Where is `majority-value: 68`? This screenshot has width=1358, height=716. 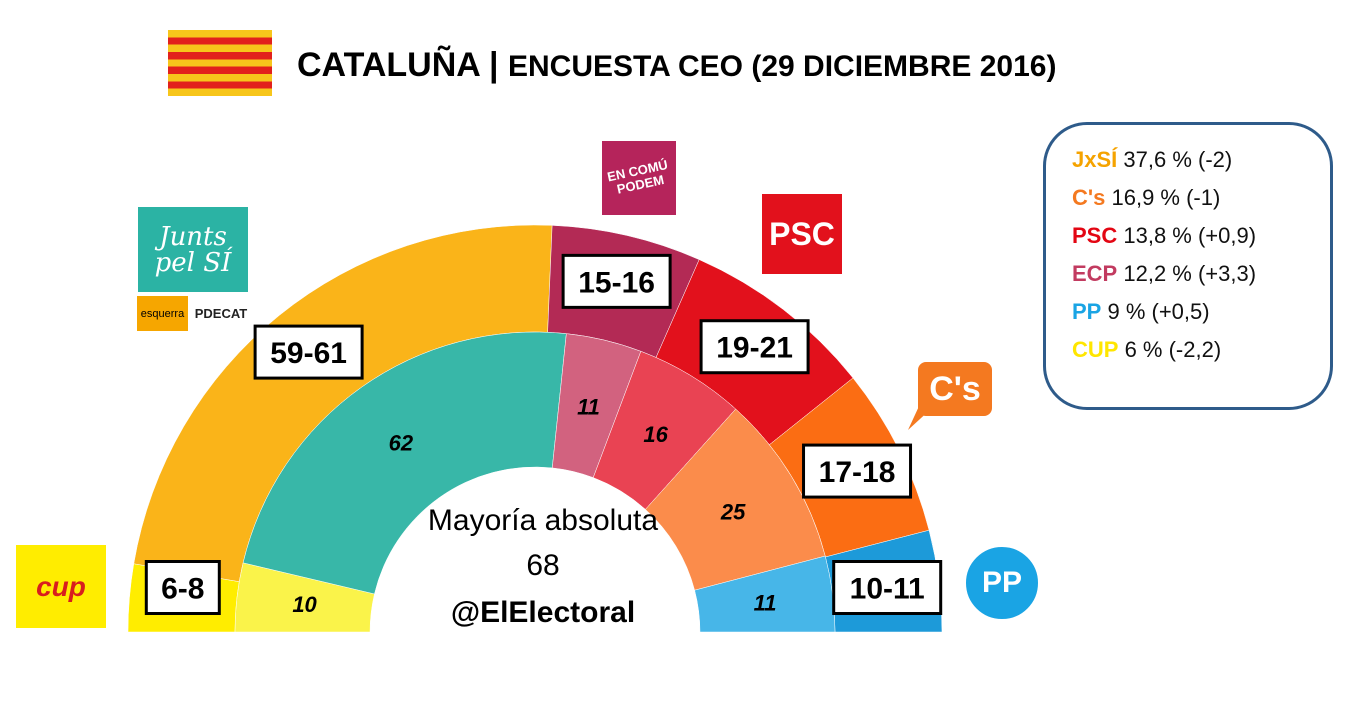
majority-value: 68 is located at coordinates (542, 565).